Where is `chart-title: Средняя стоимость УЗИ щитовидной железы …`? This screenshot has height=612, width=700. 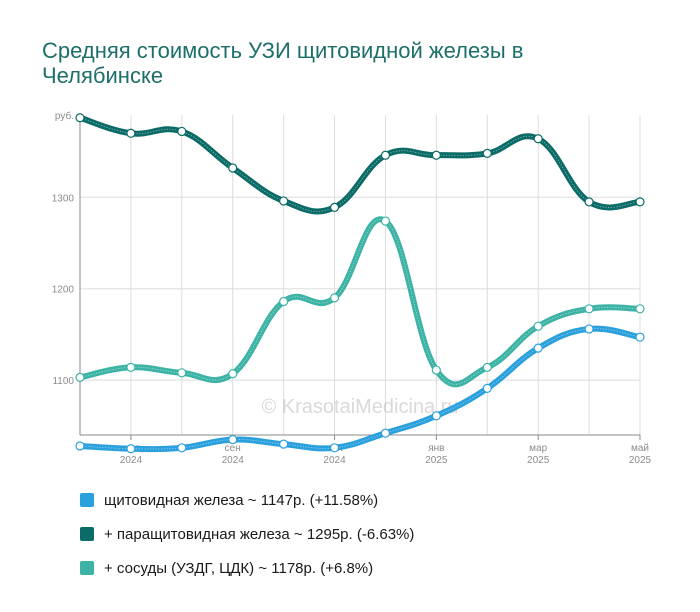
chart-title: Средняя стоимость УЗИ щитовидной железы … is located at coordinates (283, 63).